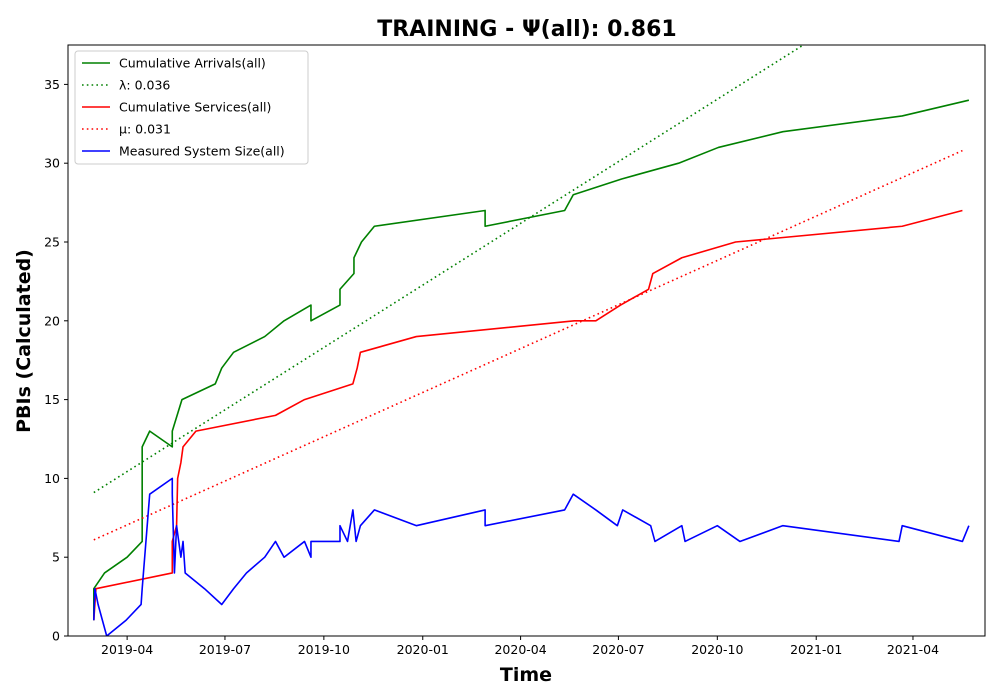  Describe the element at coordinates (127, 649) in the screenshot. I see `x-tick-label-0: 2019-04` at that location.